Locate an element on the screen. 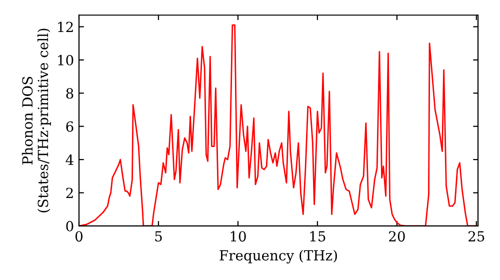 The width and height of the screenshot is (500, 280). x-tick-label: 10 is located at coordinates (238, 236).